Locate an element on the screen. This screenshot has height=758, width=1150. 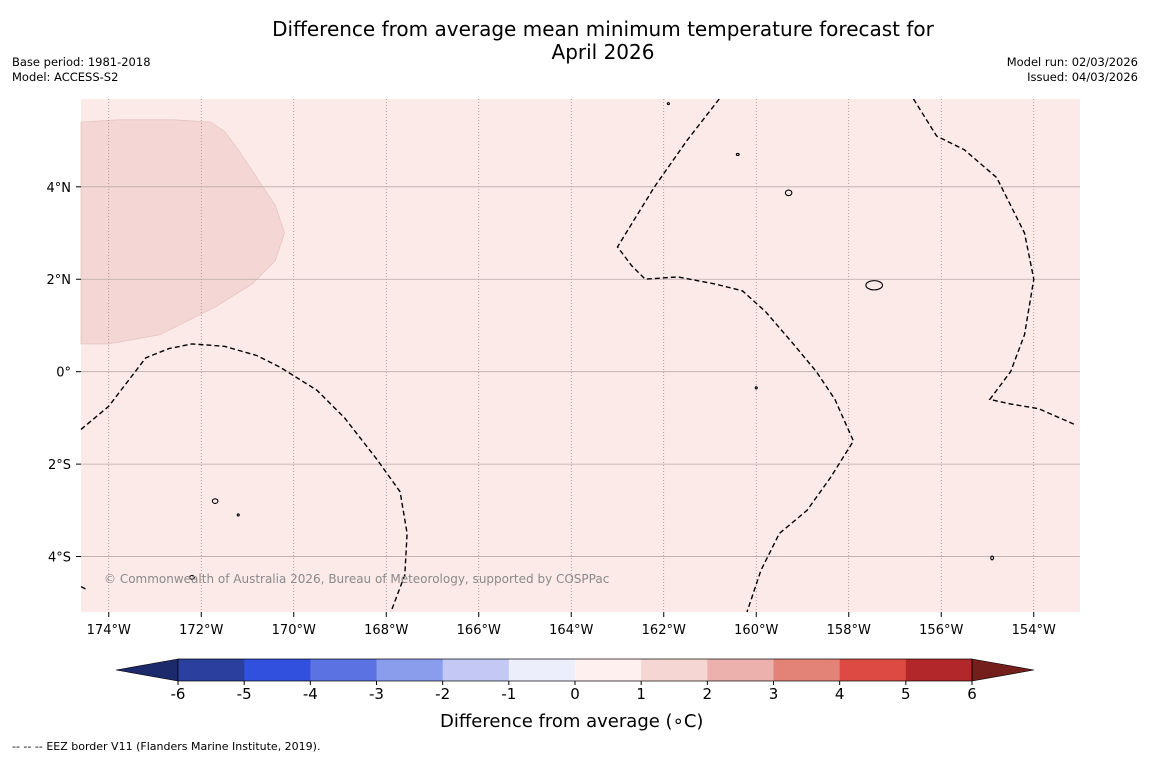
colorbar-extend-low is located at coordinates (147, 670).